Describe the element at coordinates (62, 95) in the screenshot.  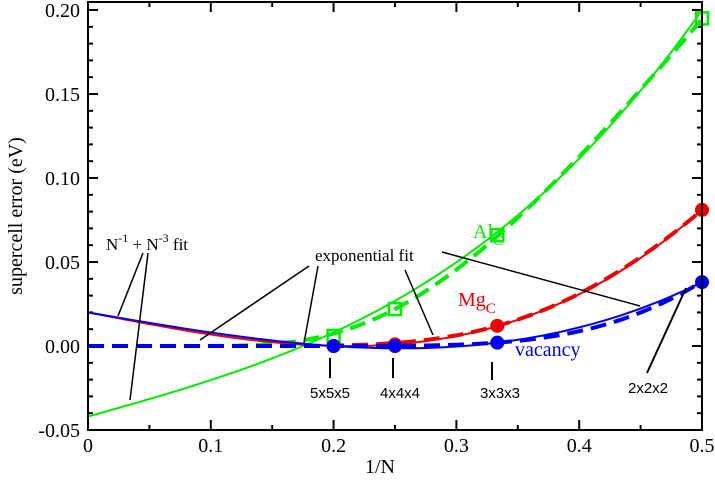
I see `y-tick-label: 0.15` at that location.